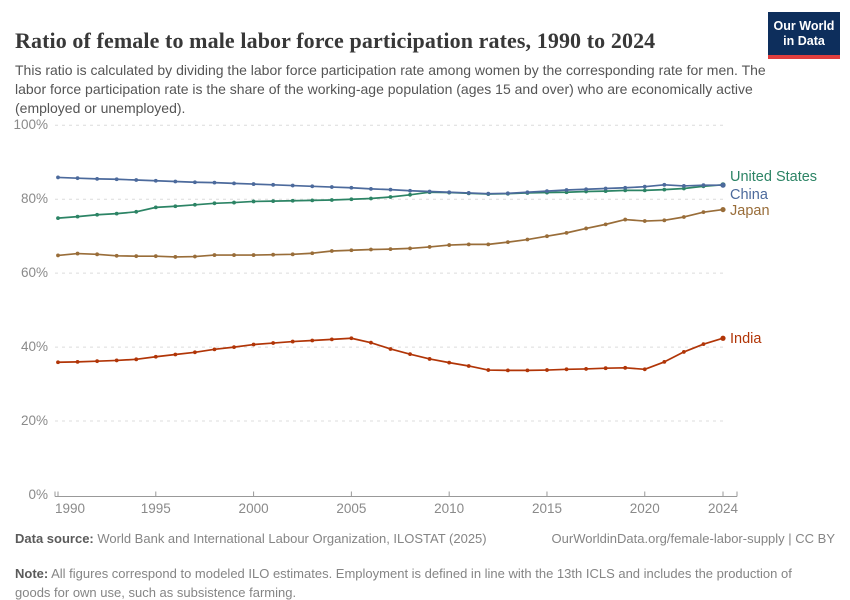 Image resolution: width=850 pixels, height=600 pixels. What do you see at coordinates (804, 26) in the screenshot?
I see `owid-logo-line1: Our World` at bounding box center [804, 26].